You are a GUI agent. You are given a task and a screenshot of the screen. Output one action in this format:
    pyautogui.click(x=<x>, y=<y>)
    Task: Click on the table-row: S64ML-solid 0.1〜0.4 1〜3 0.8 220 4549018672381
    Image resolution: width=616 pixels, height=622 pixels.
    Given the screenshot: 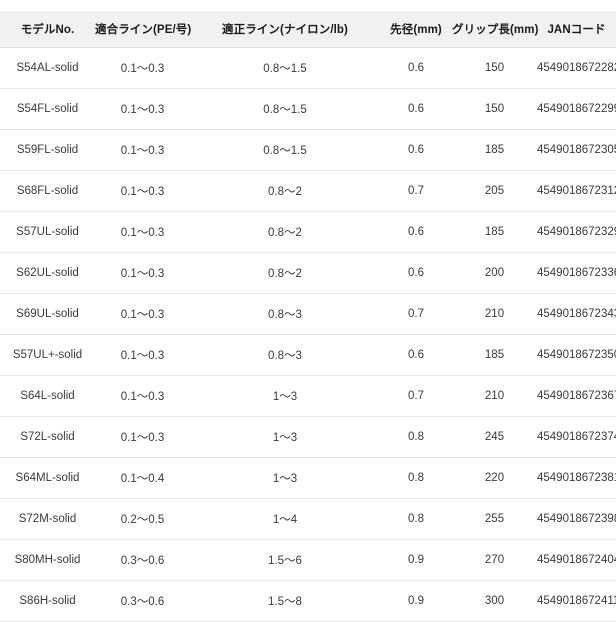 What is the action you would take?
    pyautogui.click(x=308, y=478)
    